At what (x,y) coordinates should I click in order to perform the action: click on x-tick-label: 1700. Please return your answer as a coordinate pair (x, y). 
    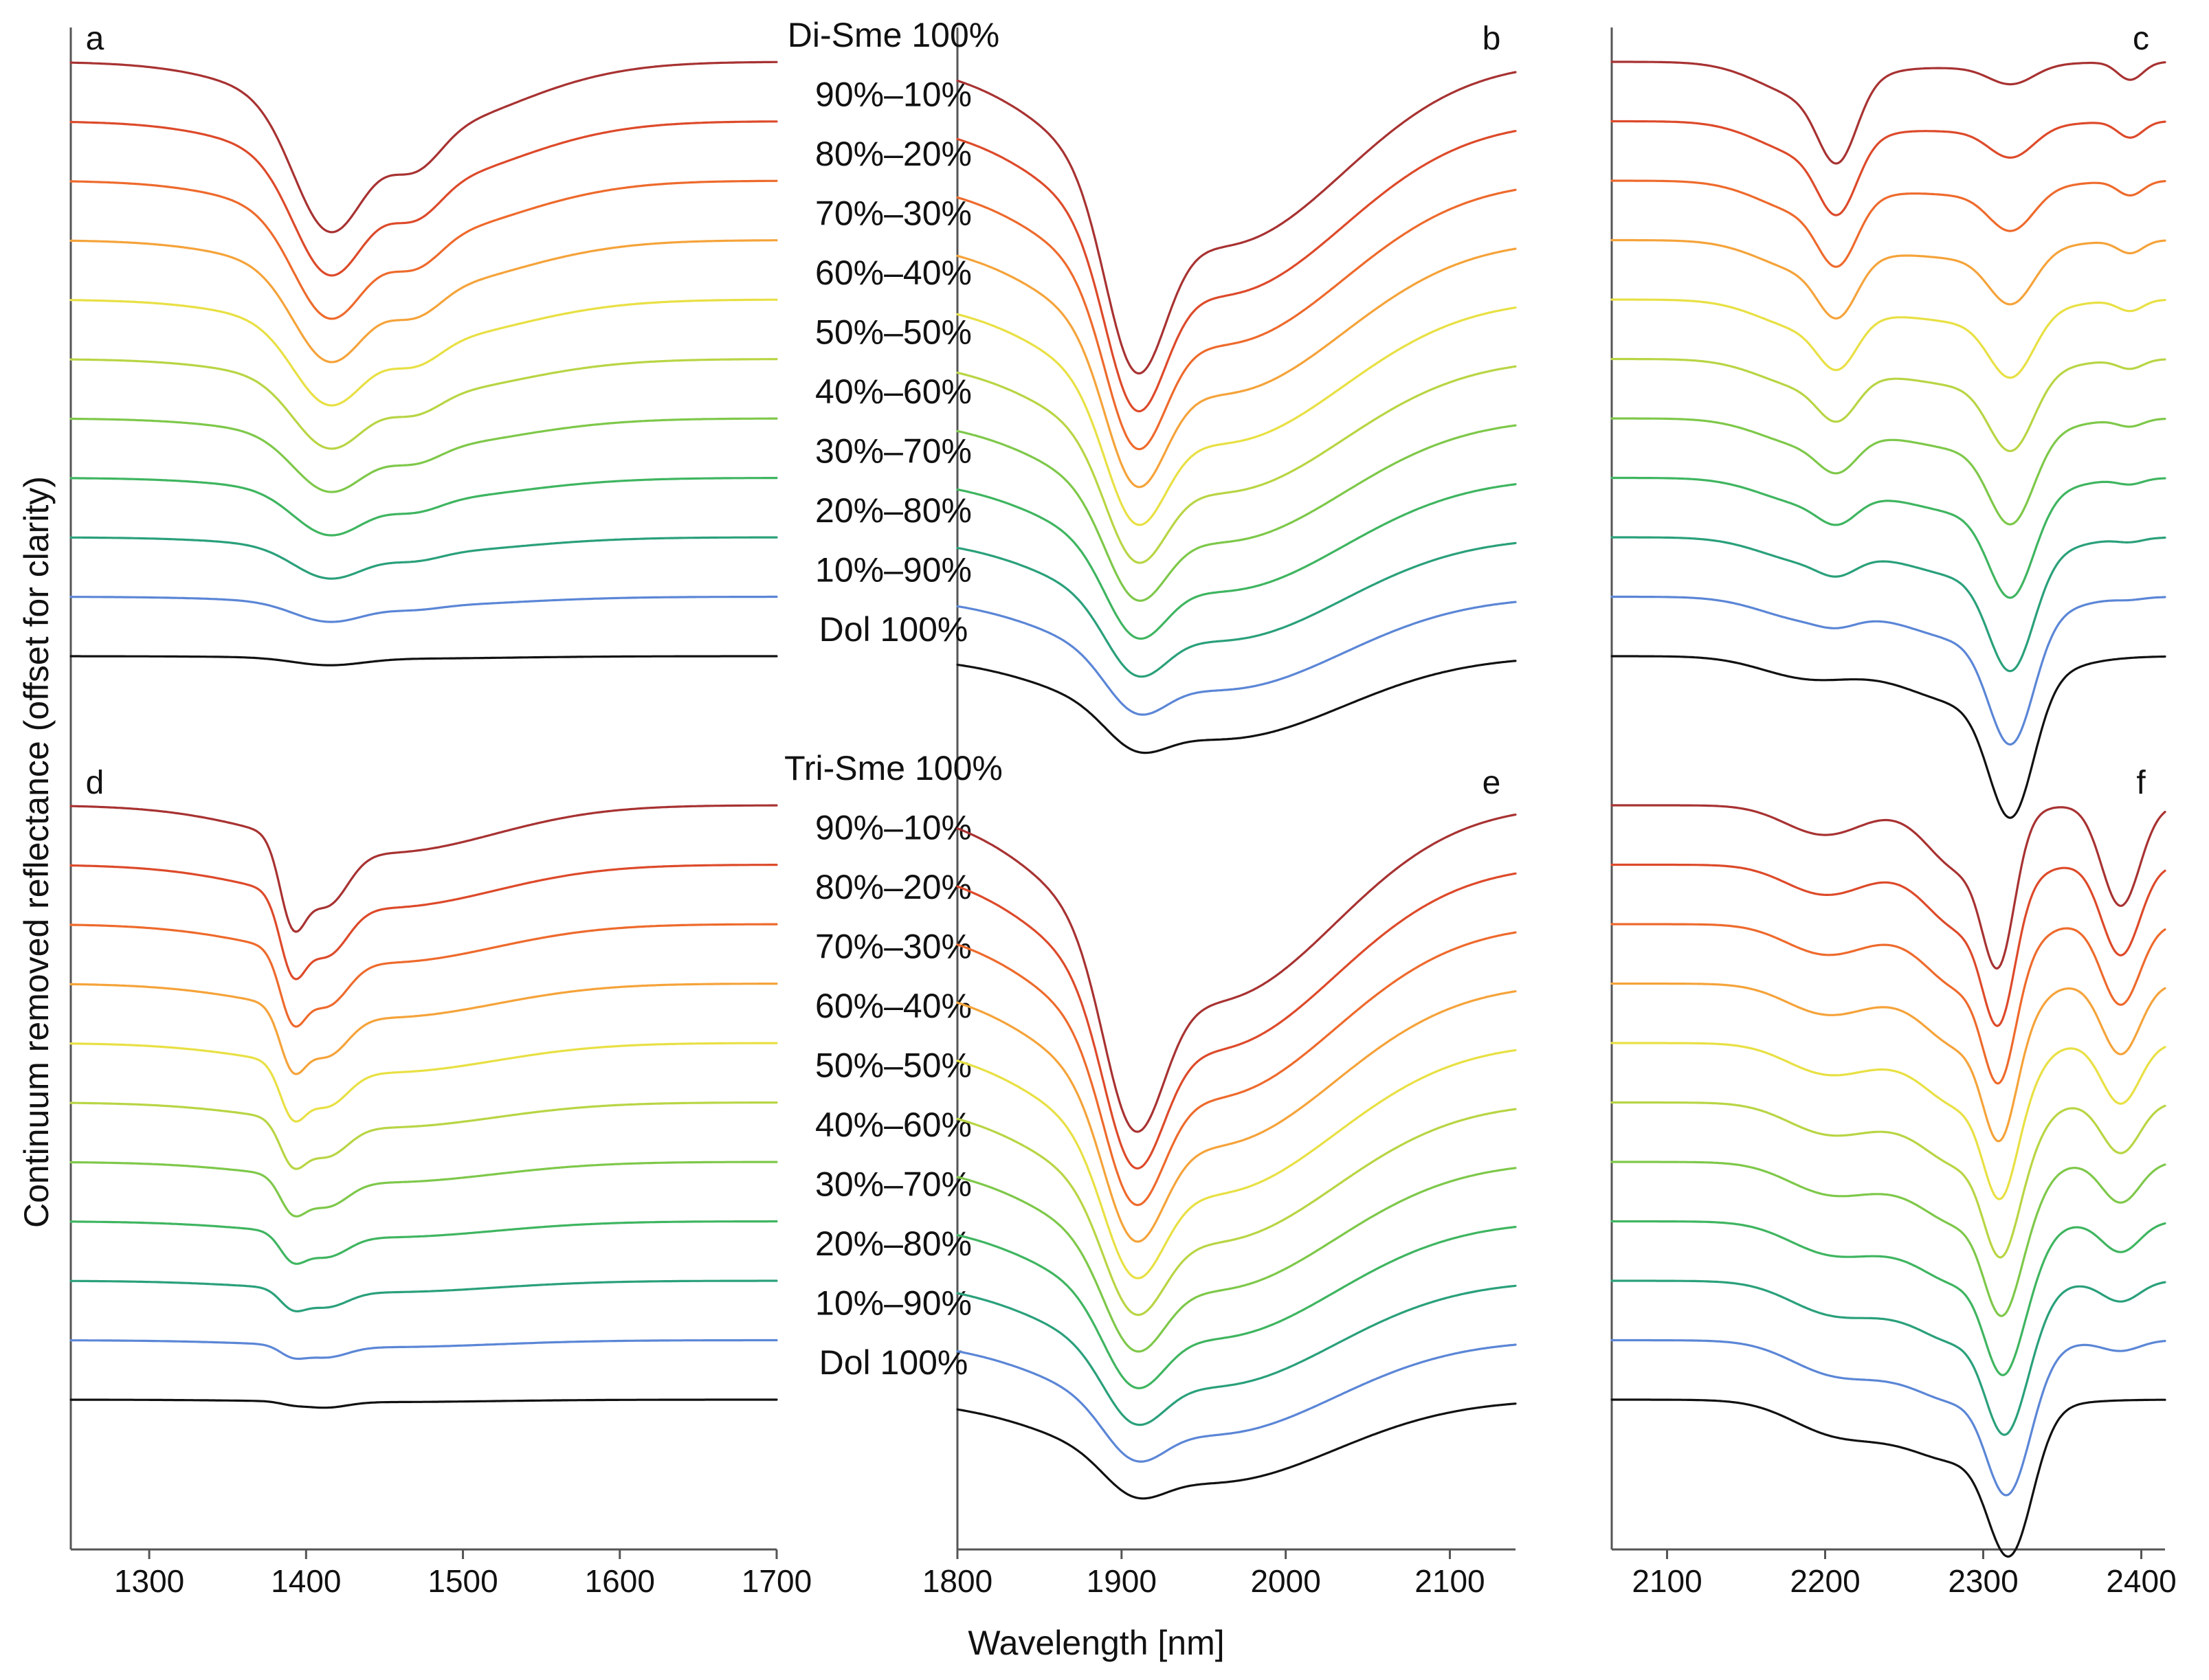
    Looking at the image, I should click on (777, 1581).